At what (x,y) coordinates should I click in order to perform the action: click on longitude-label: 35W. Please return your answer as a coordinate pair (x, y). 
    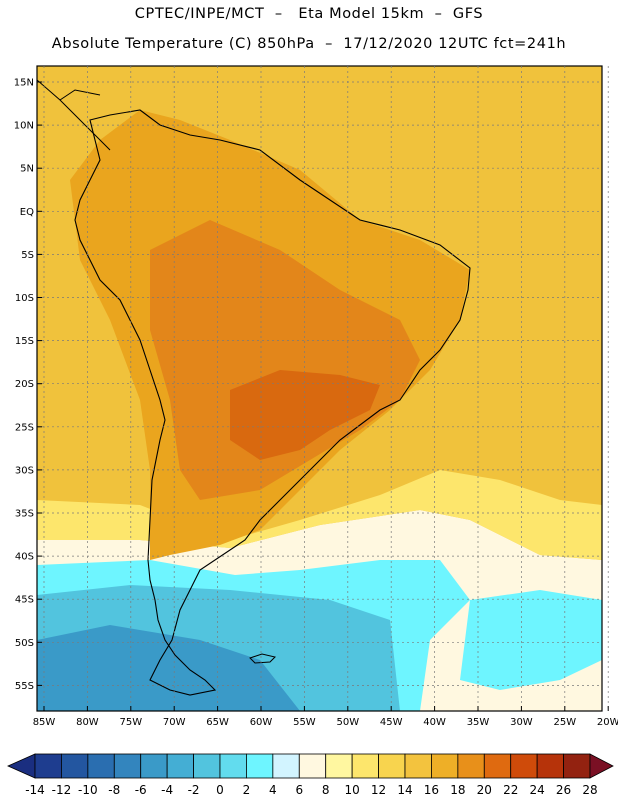
    Looking at the image, I should click on (478, 722).